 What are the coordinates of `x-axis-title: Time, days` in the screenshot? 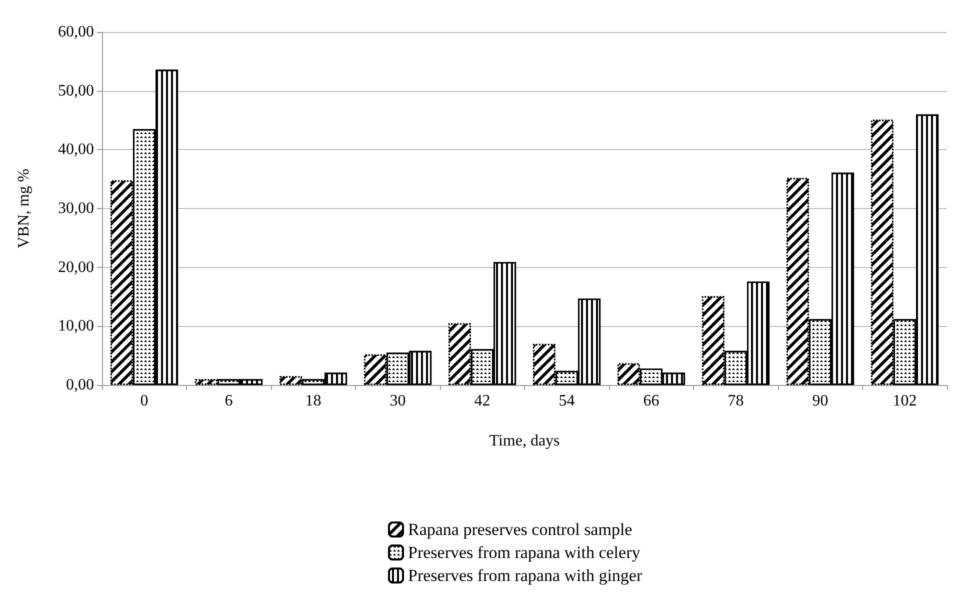 It's located at (524, 441).